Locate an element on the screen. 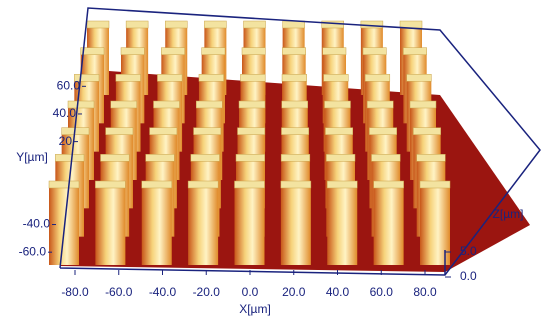 This screenshot has height=329, width=545. x-tick-label: -40.0 is located at coordinates (163, 292).